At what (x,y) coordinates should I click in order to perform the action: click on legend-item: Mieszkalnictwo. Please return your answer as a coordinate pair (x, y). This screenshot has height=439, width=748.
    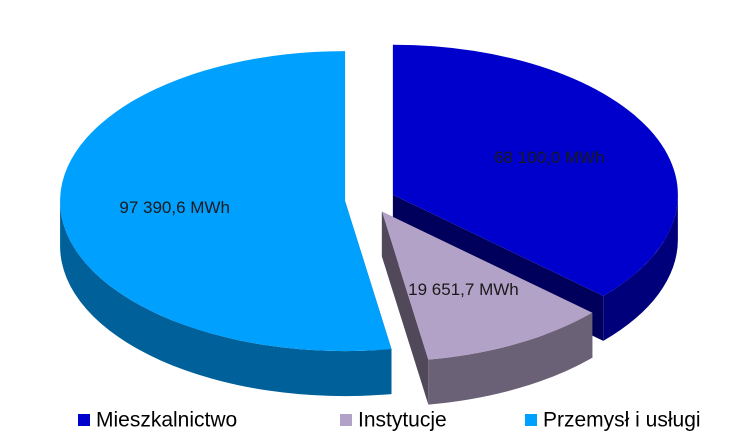
    Looking at the image, I should click on (157, 420).